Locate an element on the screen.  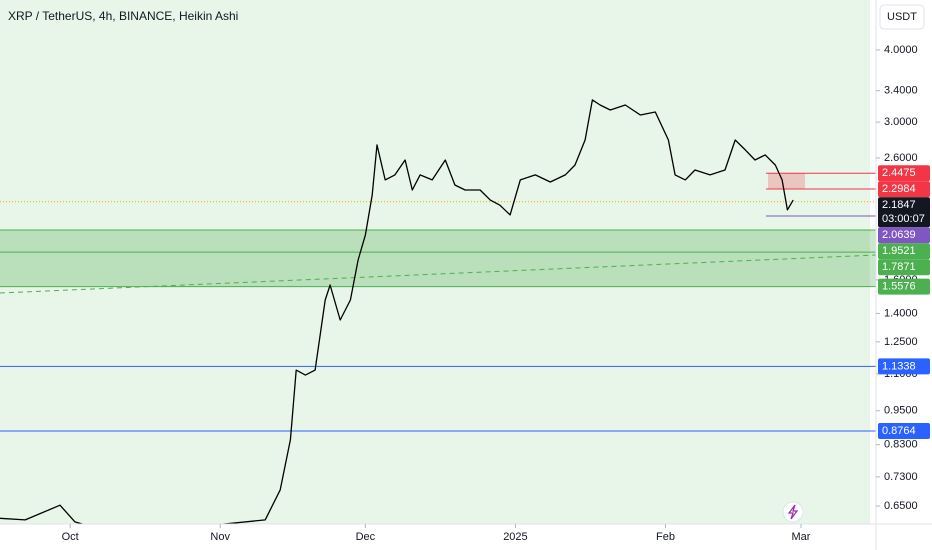
x-tick-label: Feb is located at coordinates (665, 537).